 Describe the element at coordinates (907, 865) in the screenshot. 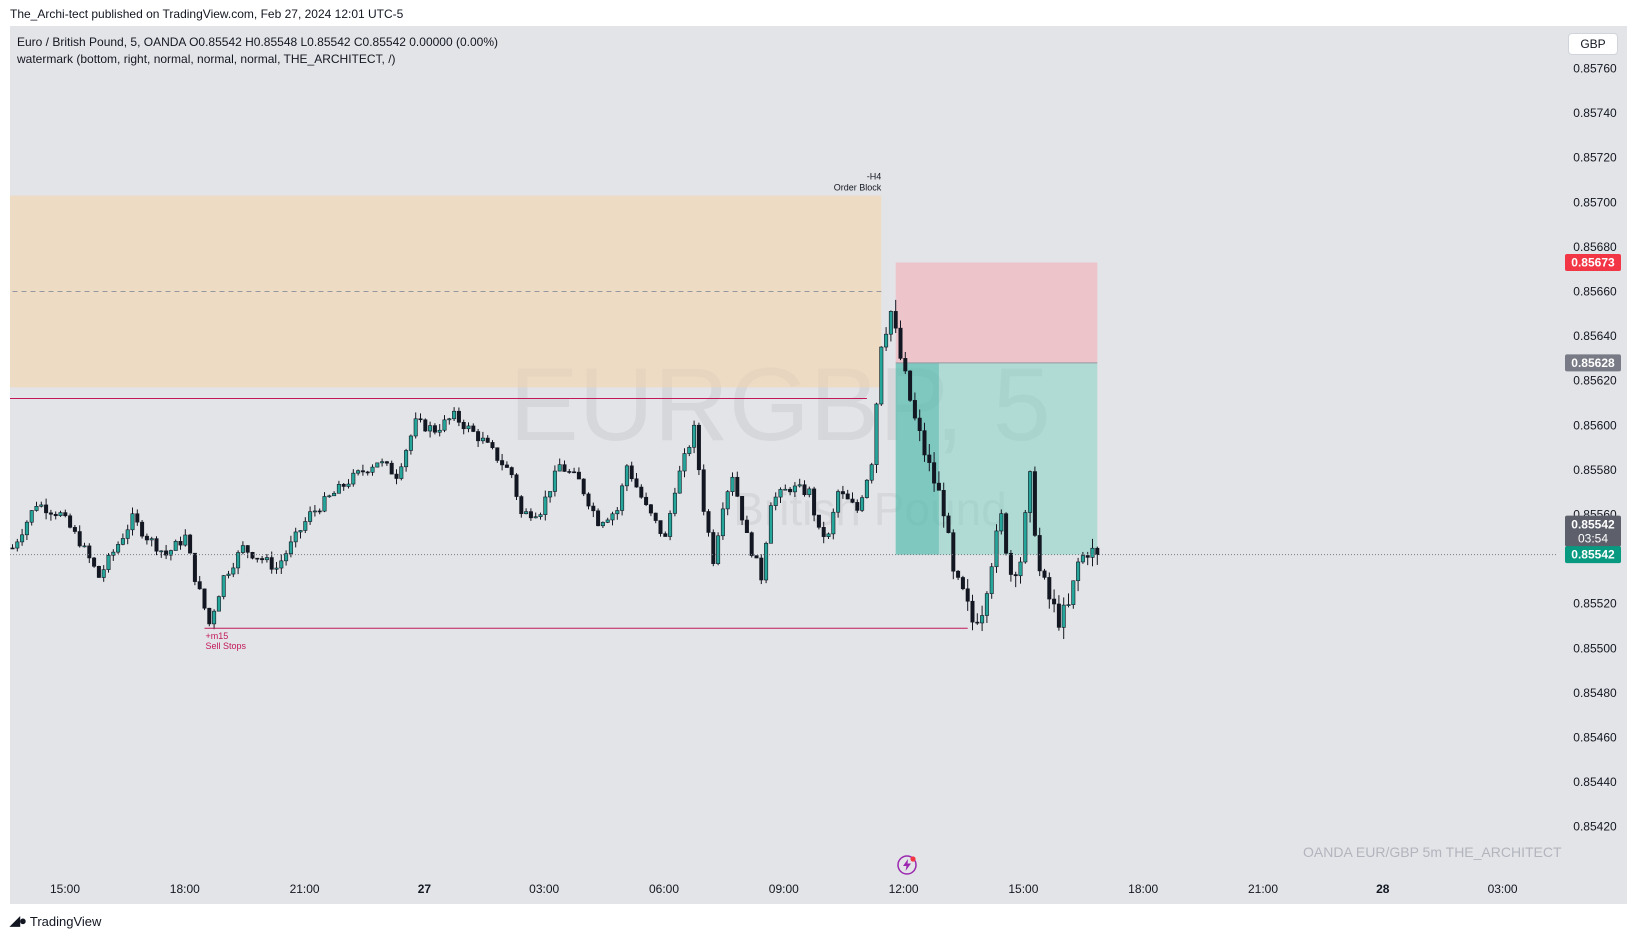

I see `bolt-icon` at that location.